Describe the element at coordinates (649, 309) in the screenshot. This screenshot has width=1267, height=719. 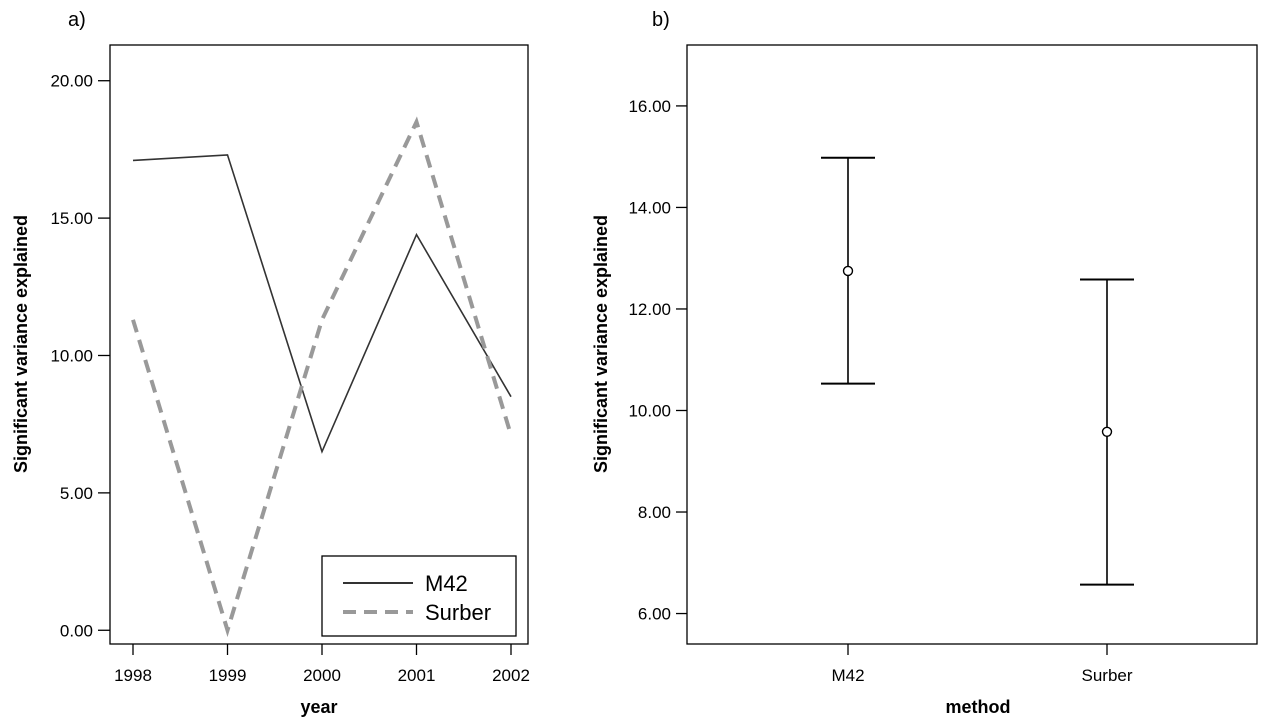
I see `panel-b-y-tick-label: 12.00` at that location.